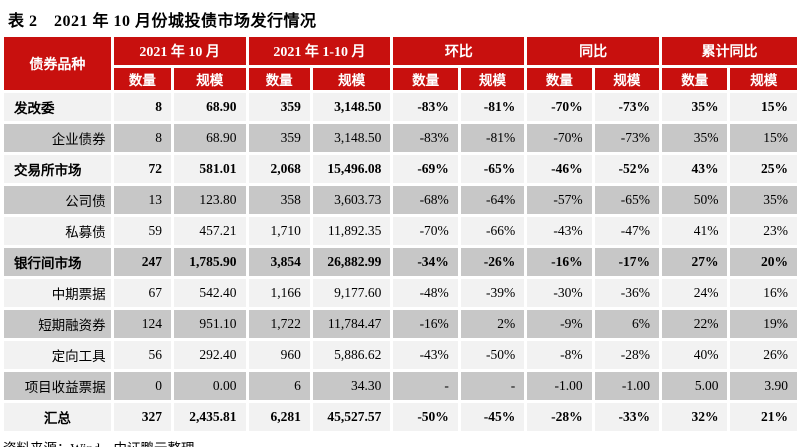  Describe the element at coordinates (492, 107) in the screenshot. I see `value-cell: -81%` at that location.